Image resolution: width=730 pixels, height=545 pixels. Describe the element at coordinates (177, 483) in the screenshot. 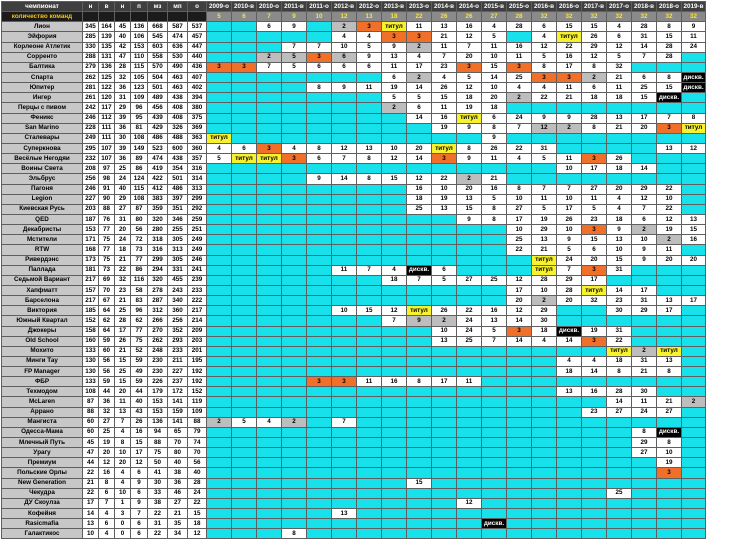

I see `team-stat: 36` at that location.